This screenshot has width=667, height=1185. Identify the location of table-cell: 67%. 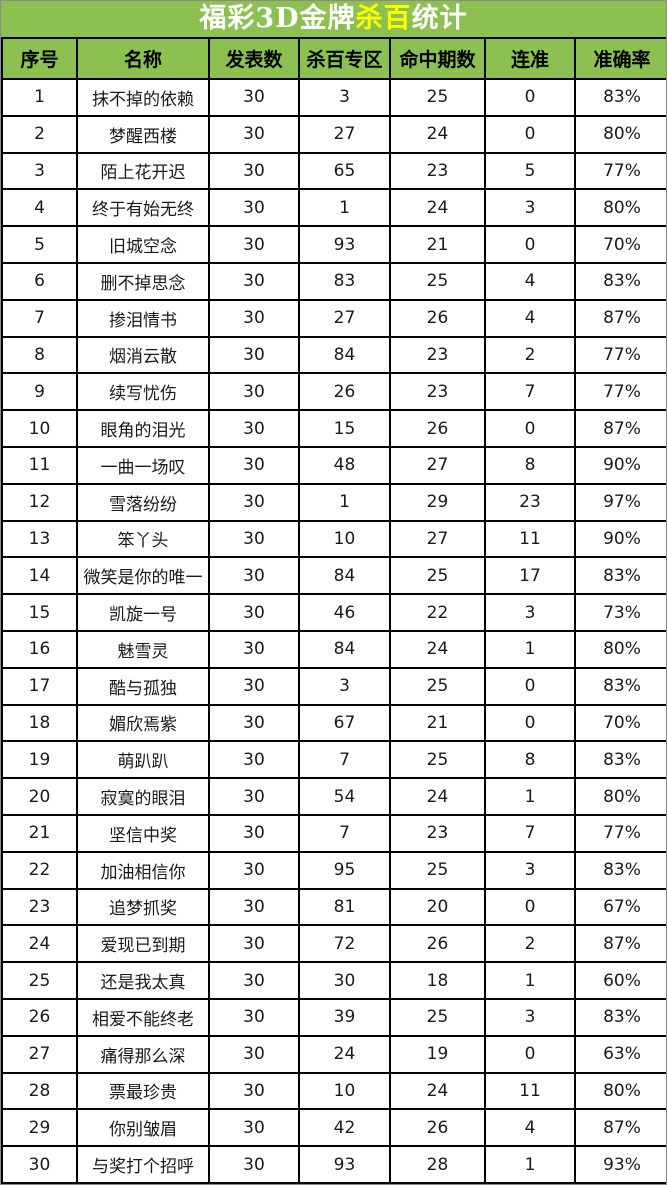
(620, 907).